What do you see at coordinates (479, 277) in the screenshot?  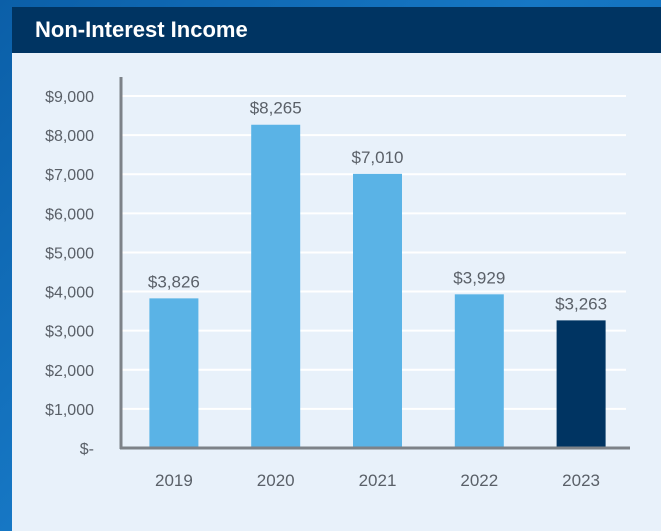 I see `data-label-2022: $3,929` at bounding box center [479, 277].